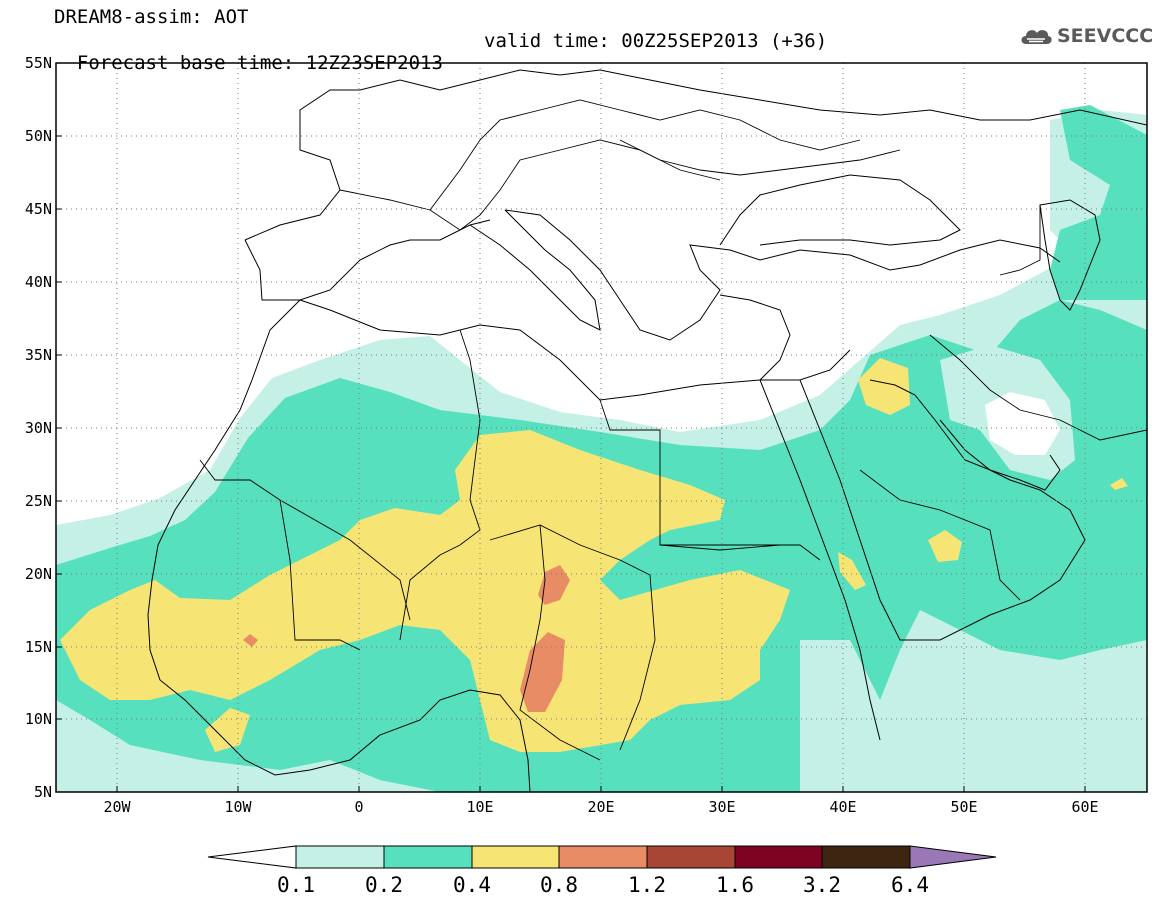  Describe the element at coordinates (472, 885) in the screenshot. I see `colorbar-label: 0.4` at that location.